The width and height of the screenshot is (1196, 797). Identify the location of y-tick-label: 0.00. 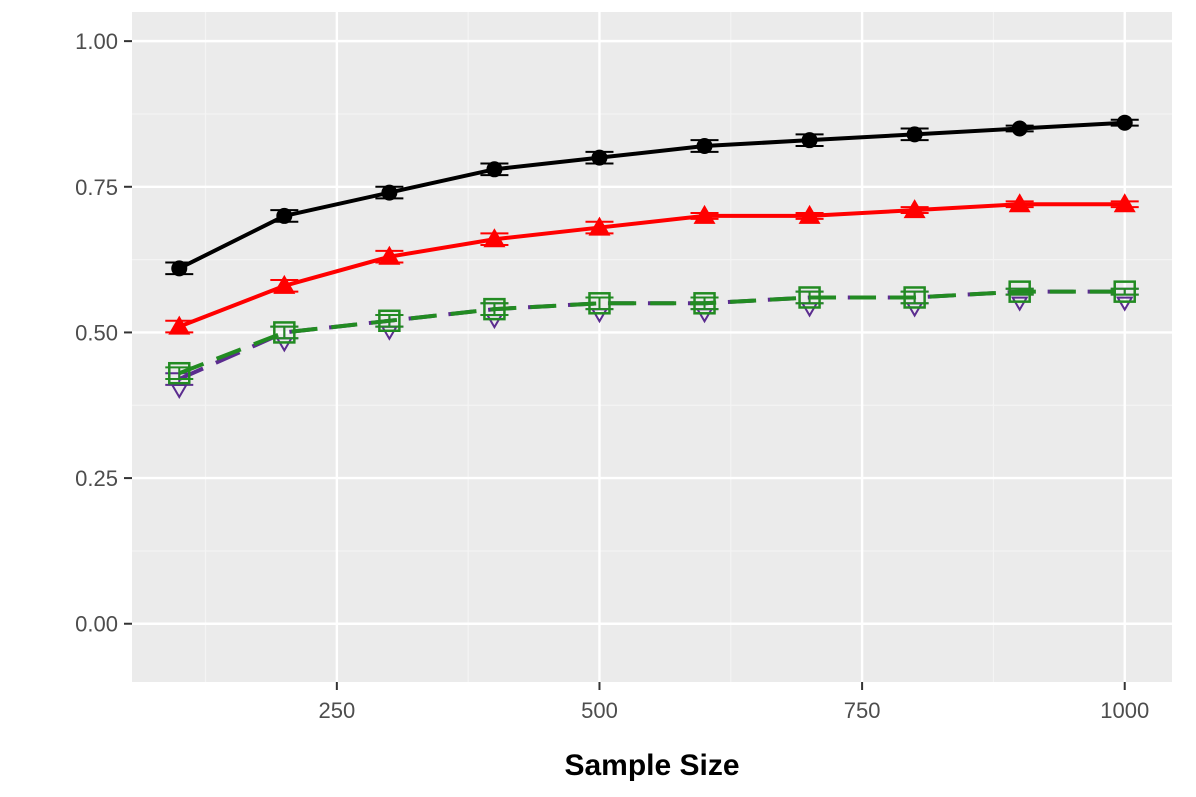
(96, 624).